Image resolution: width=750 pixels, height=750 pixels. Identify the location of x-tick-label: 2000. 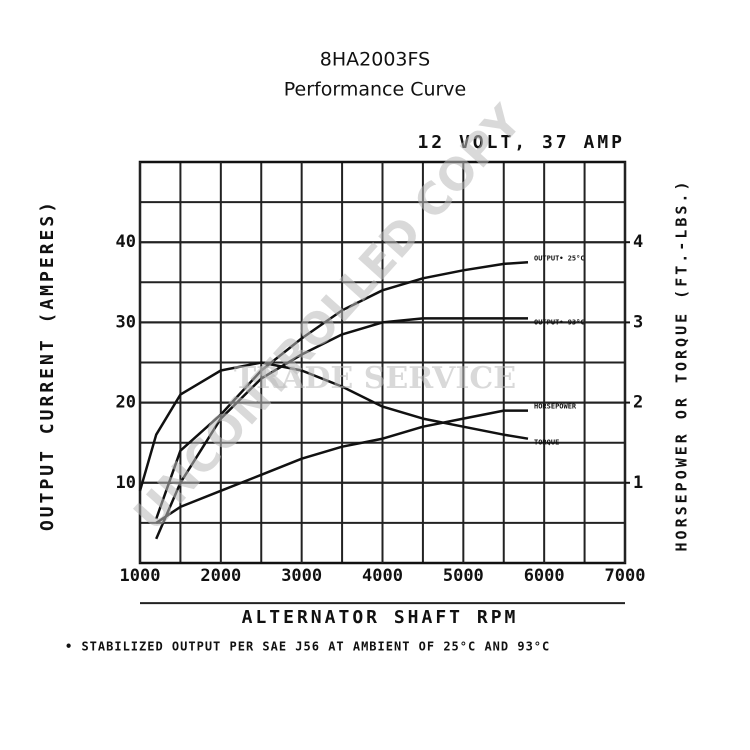
(220, 576).